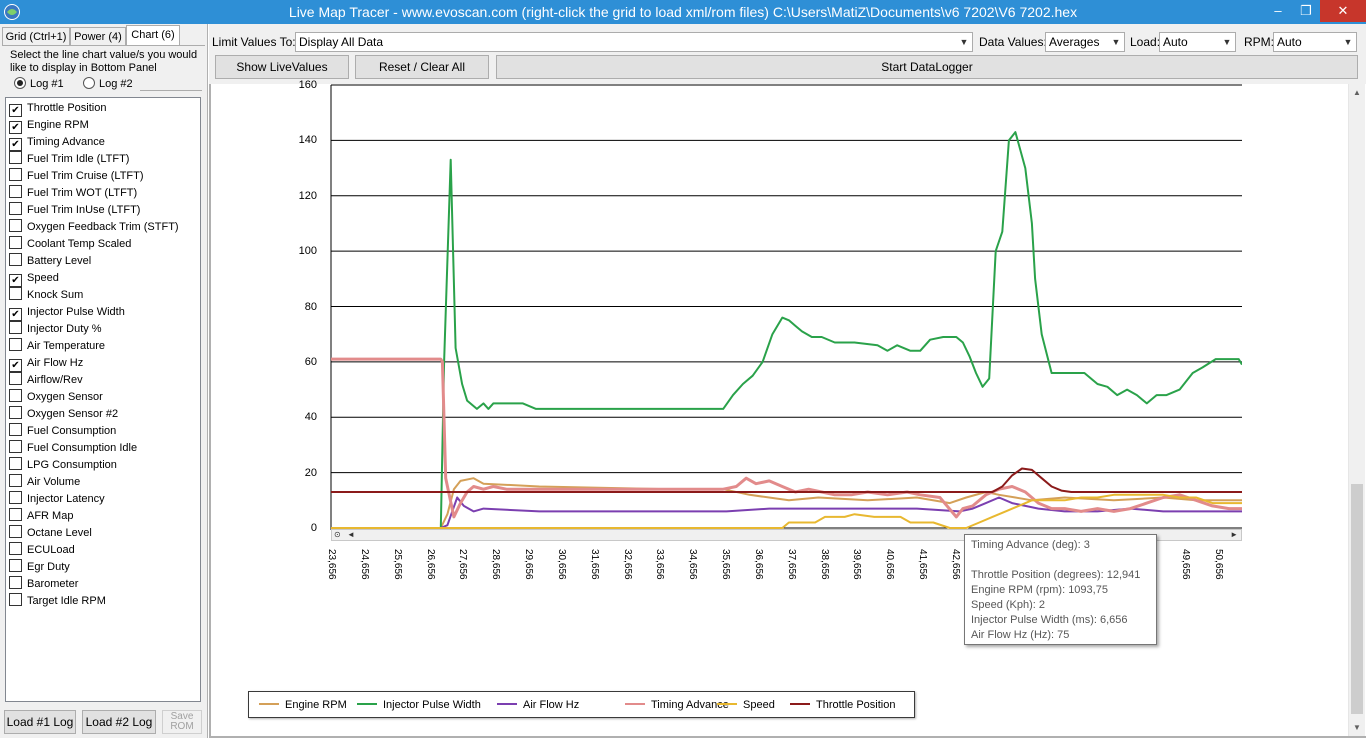 The image size is (1366, 738). Describe the element at coordinates (46, 363) in the screenshot. I see `chart-value-item: ✔ Air Flow Hz` at that location.